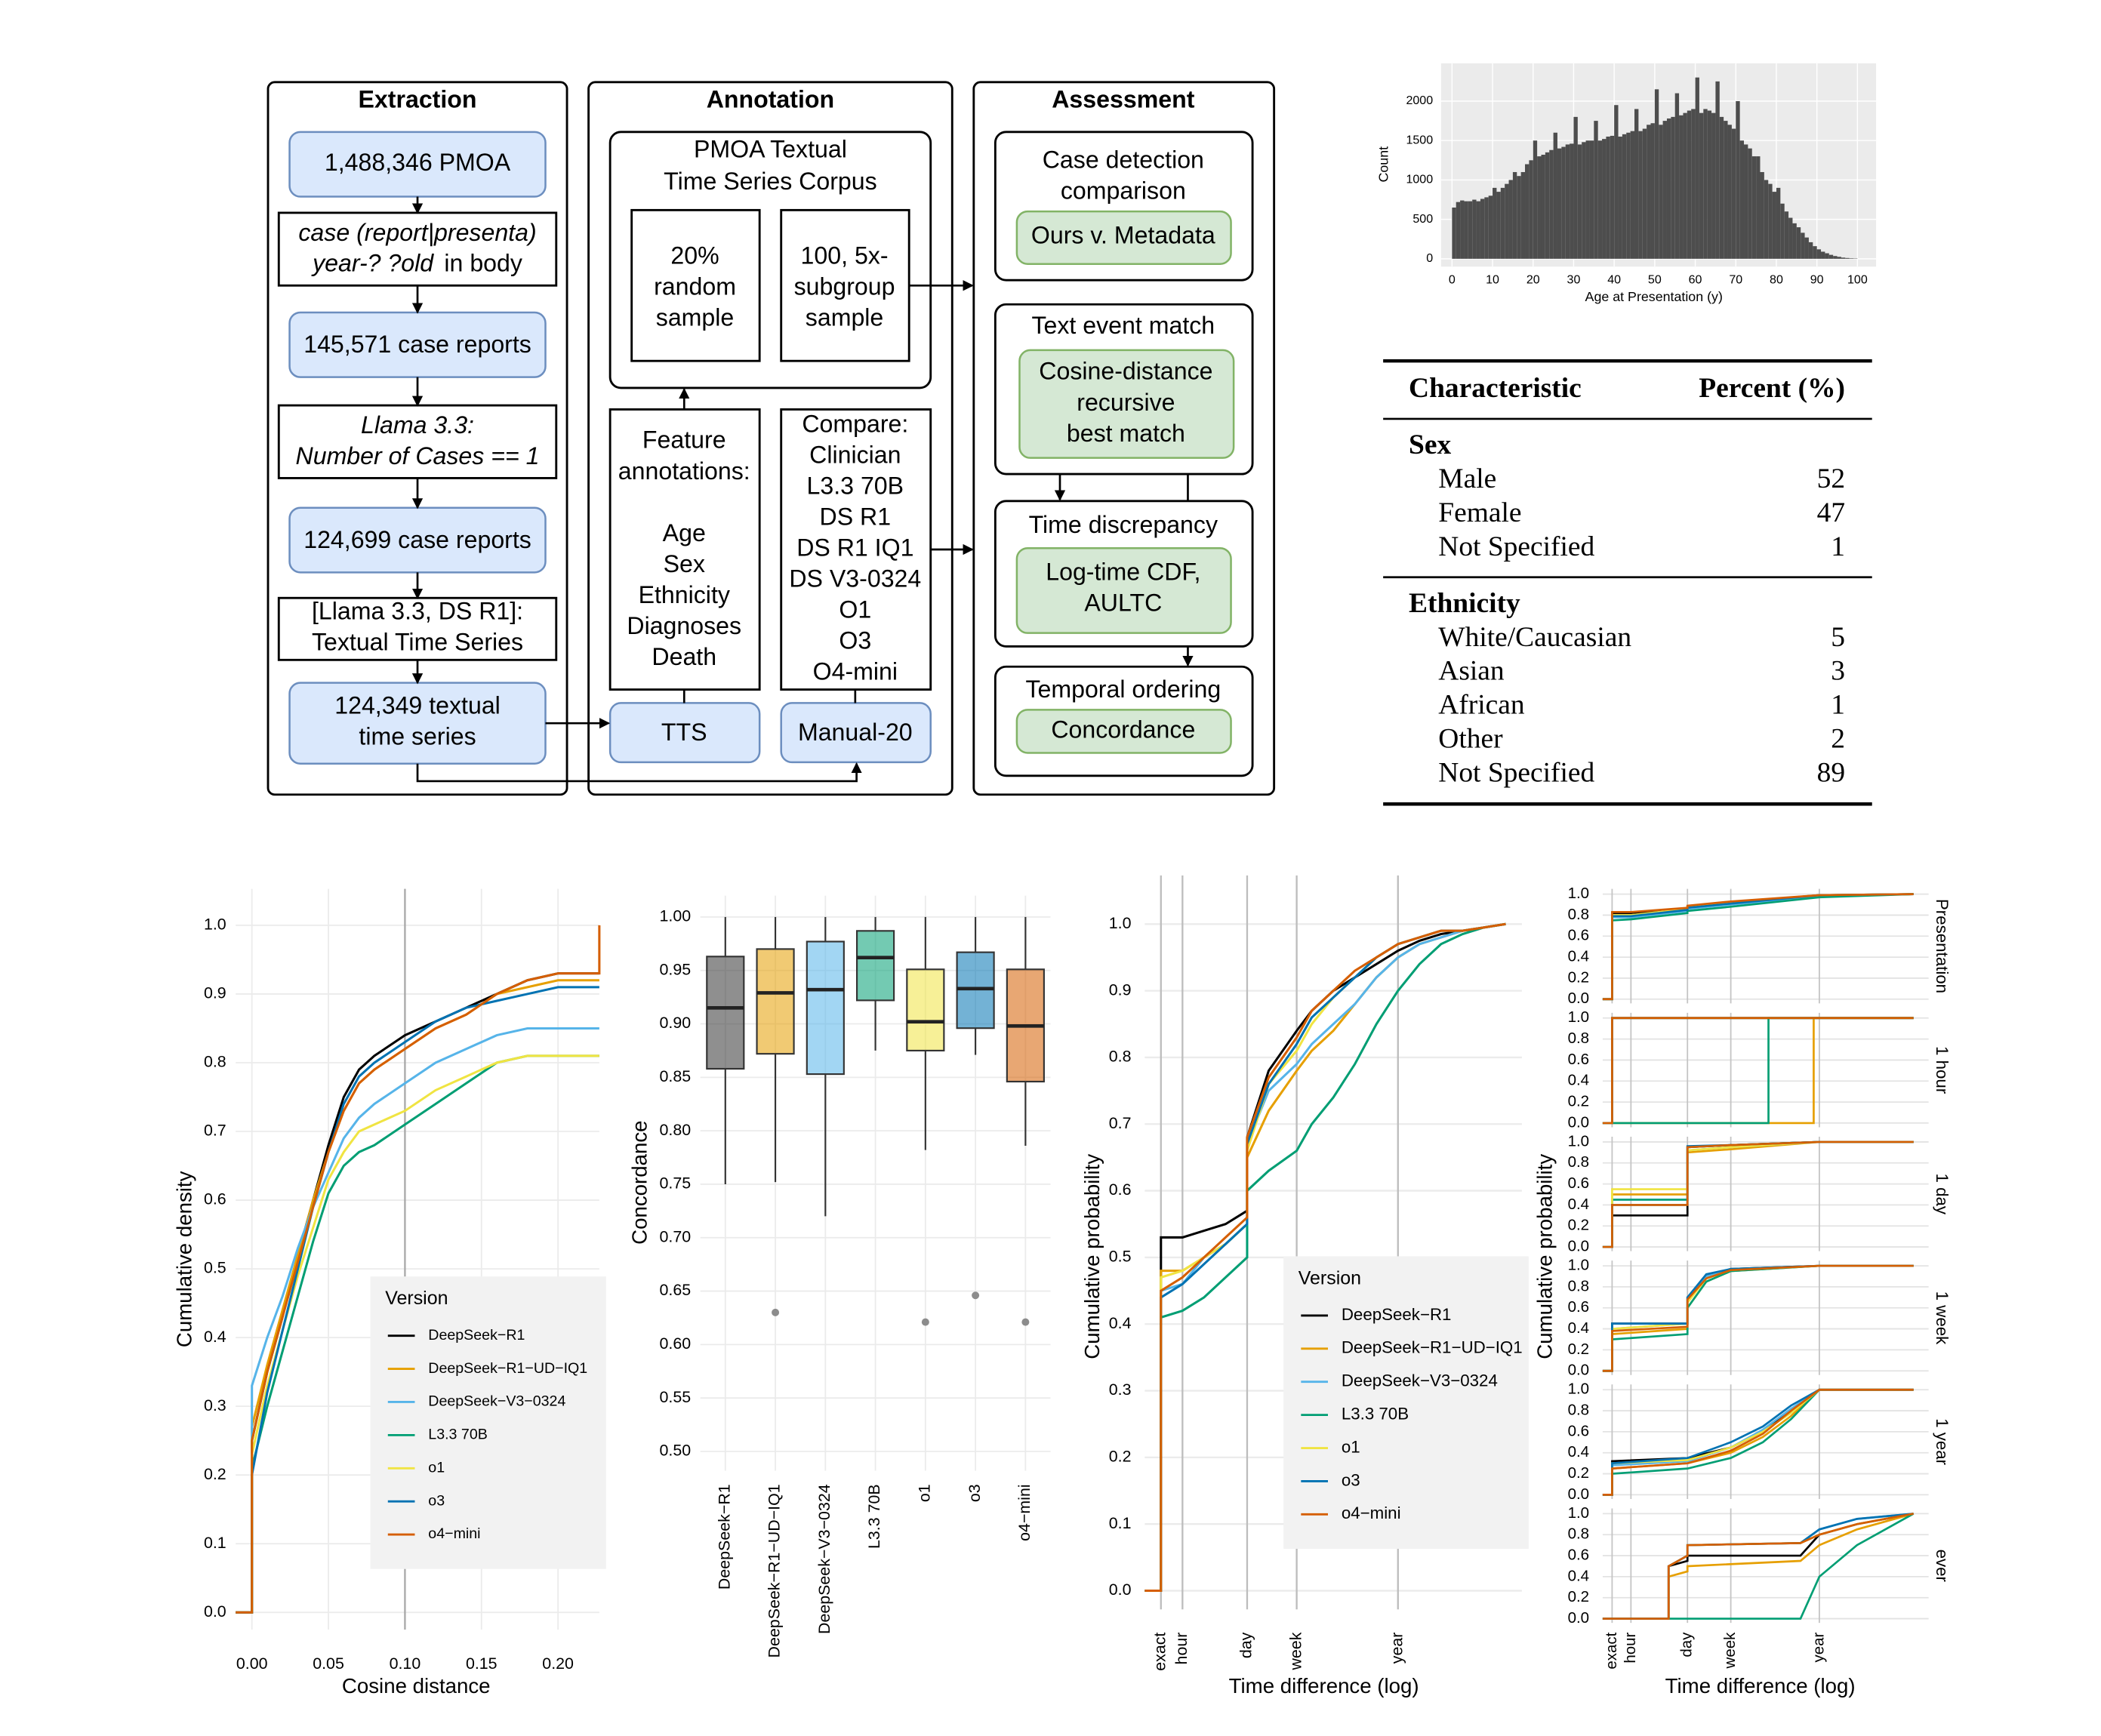 This screenshot has width=2101, height=1736. Describe the element at coordinates (454, 1533) in the screenshot. I see `legend-label: o4−mini` at that location.